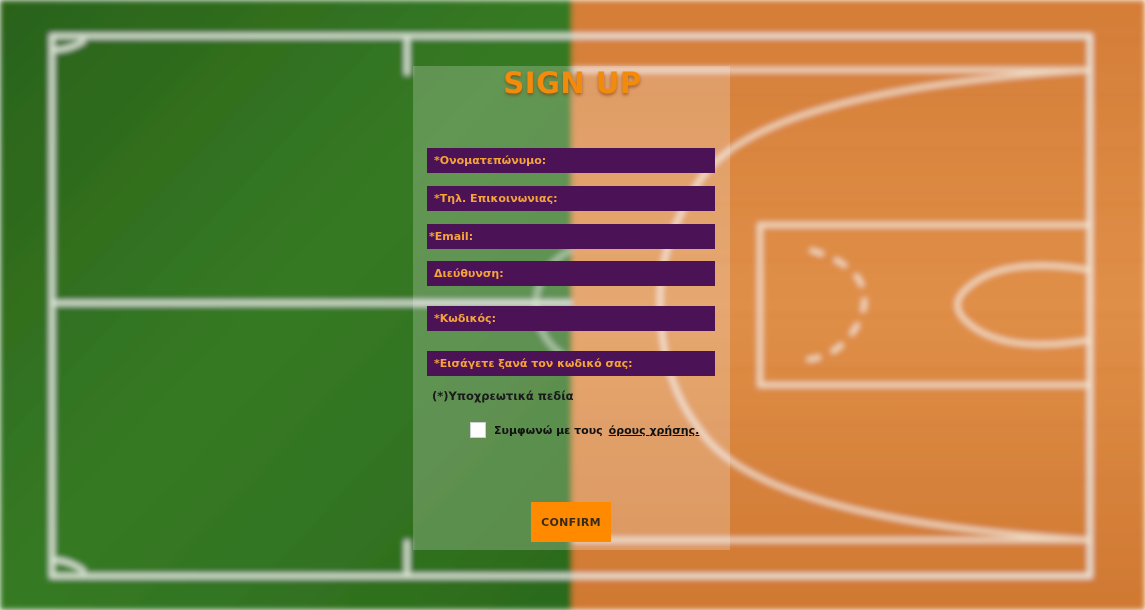 The image size is (1145, 610). I want to click on terms-row: Συμφωνώ με τους όρους χρήσης., so click(584, 430).